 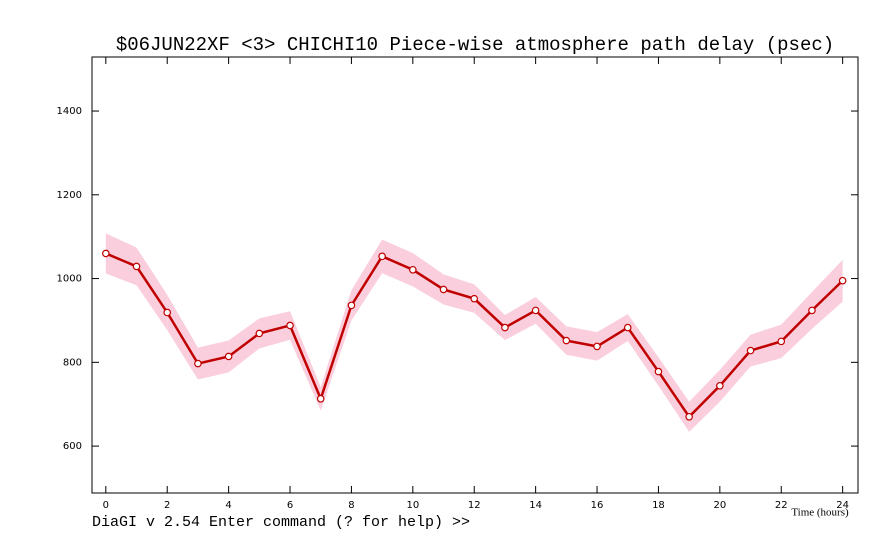 What do you see at coordinates (474, 505) in the screenshot?
I see `x-tick-label: 12` at bounding box center [474, 505].